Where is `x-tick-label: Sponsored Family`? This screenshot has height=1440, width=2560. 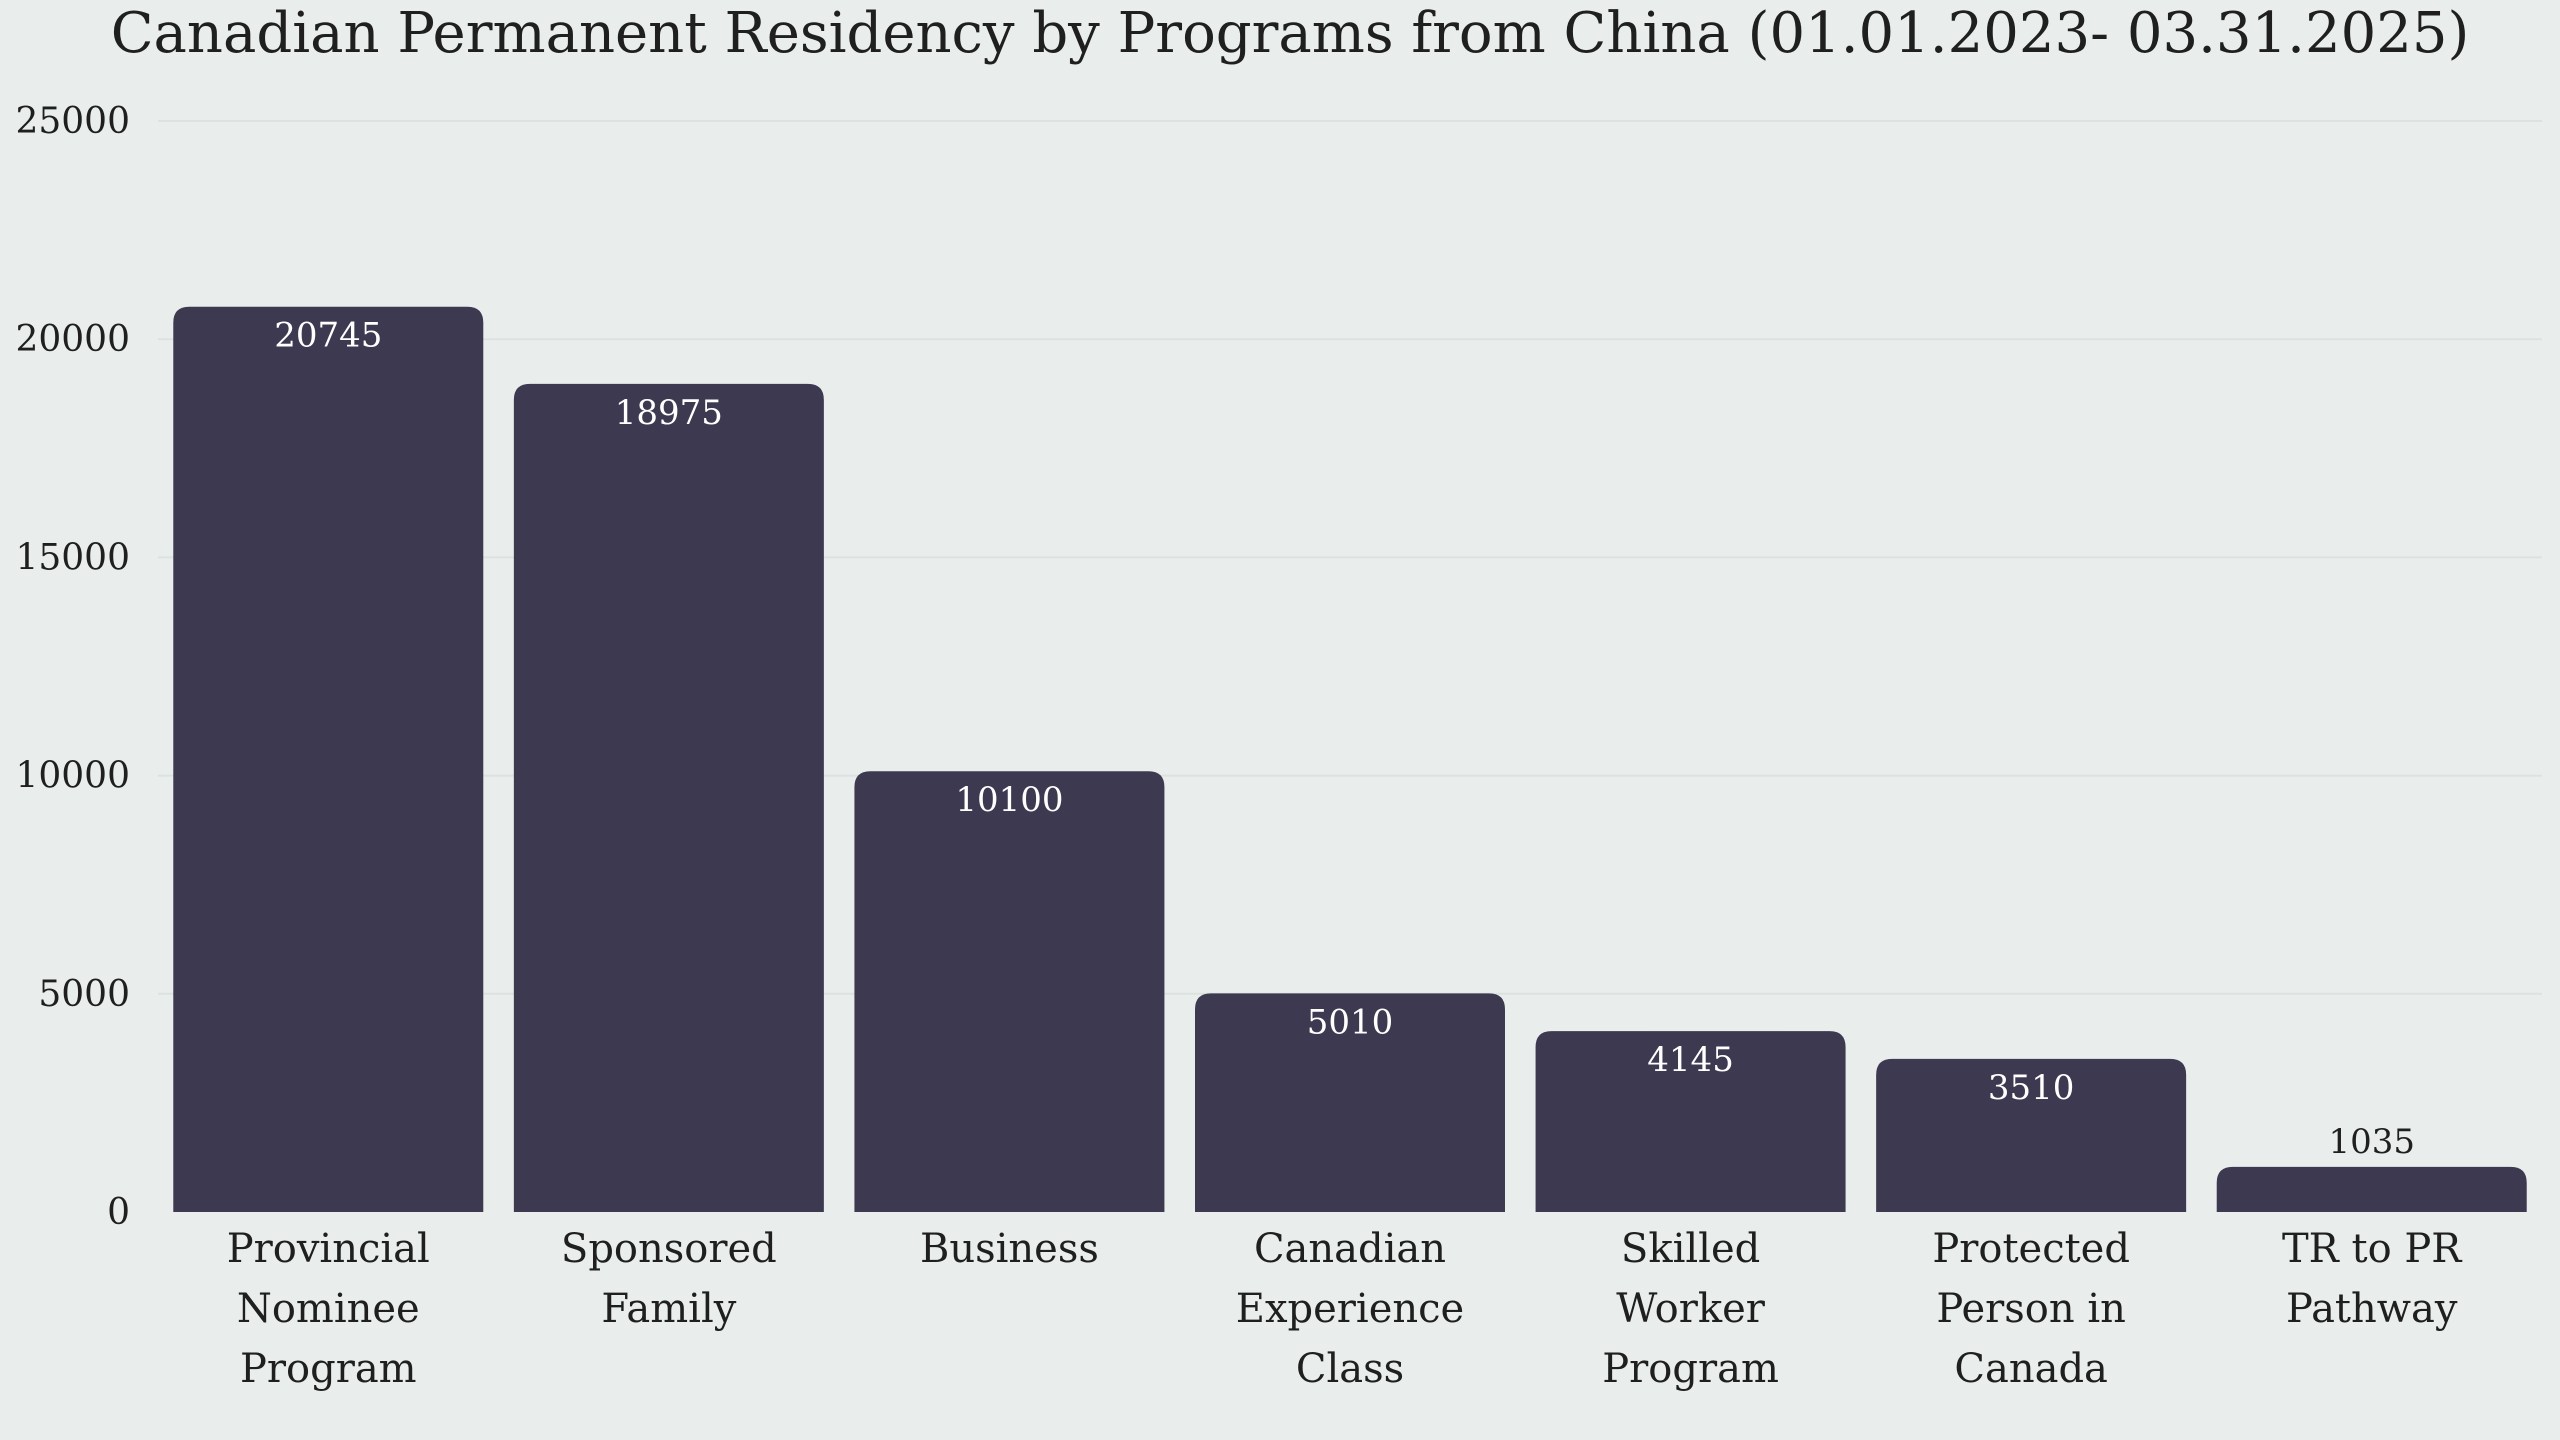 x-tick-label: Sponsored Family is located at coordinates (669, 1279).